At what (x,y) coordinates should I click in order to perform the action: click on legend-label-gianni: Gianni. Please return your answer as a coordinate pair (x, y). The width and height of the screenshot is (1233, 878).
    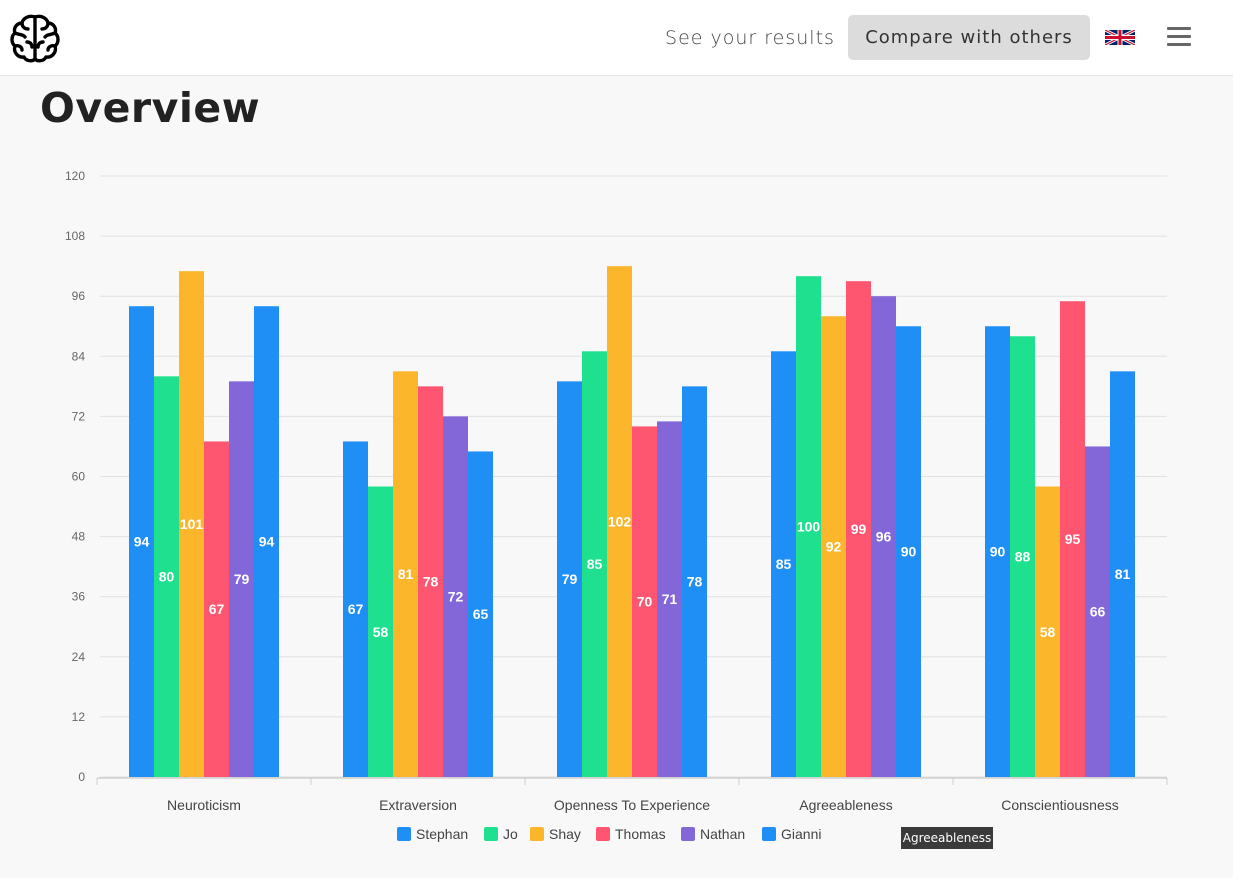
    Looking at the image, I should click on (801, 834).